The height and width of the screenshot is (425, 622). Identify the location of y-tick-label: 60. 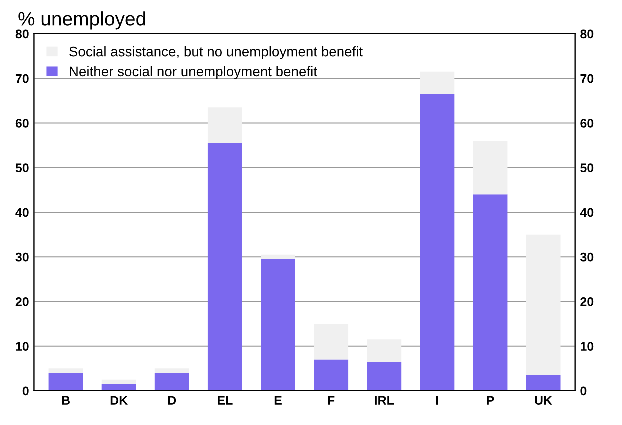
(22, 123).